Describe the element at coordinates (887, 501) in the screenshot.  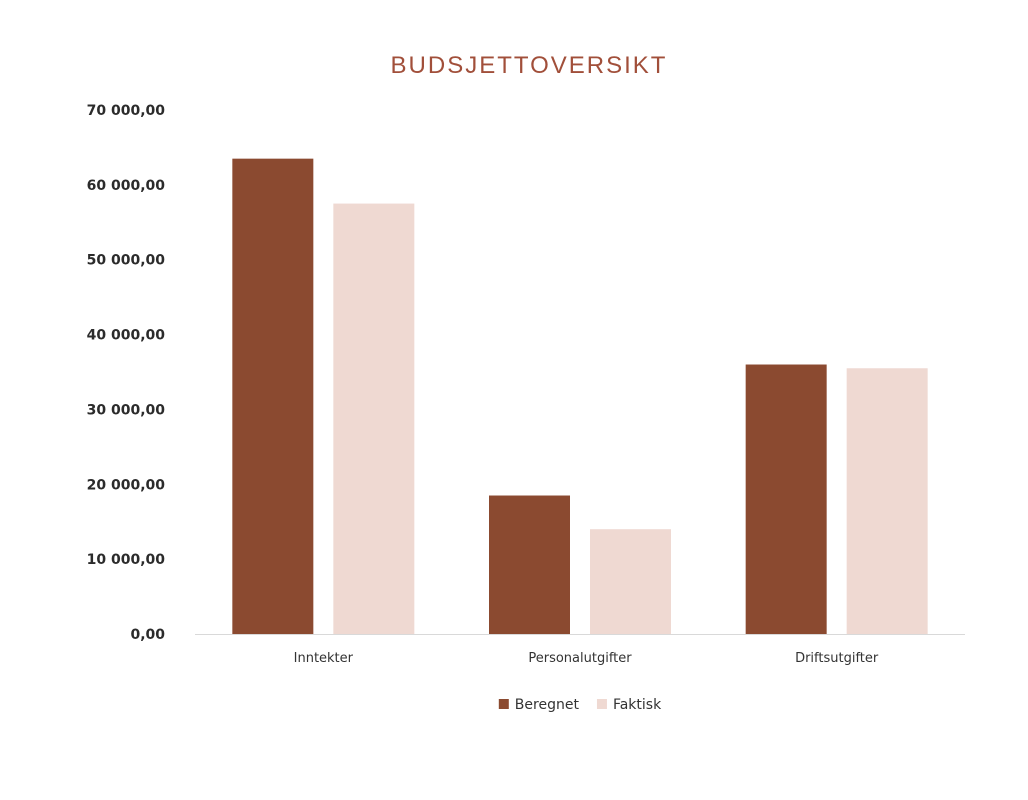
I see `bar-faktisk-driftsutgifter` at that location.